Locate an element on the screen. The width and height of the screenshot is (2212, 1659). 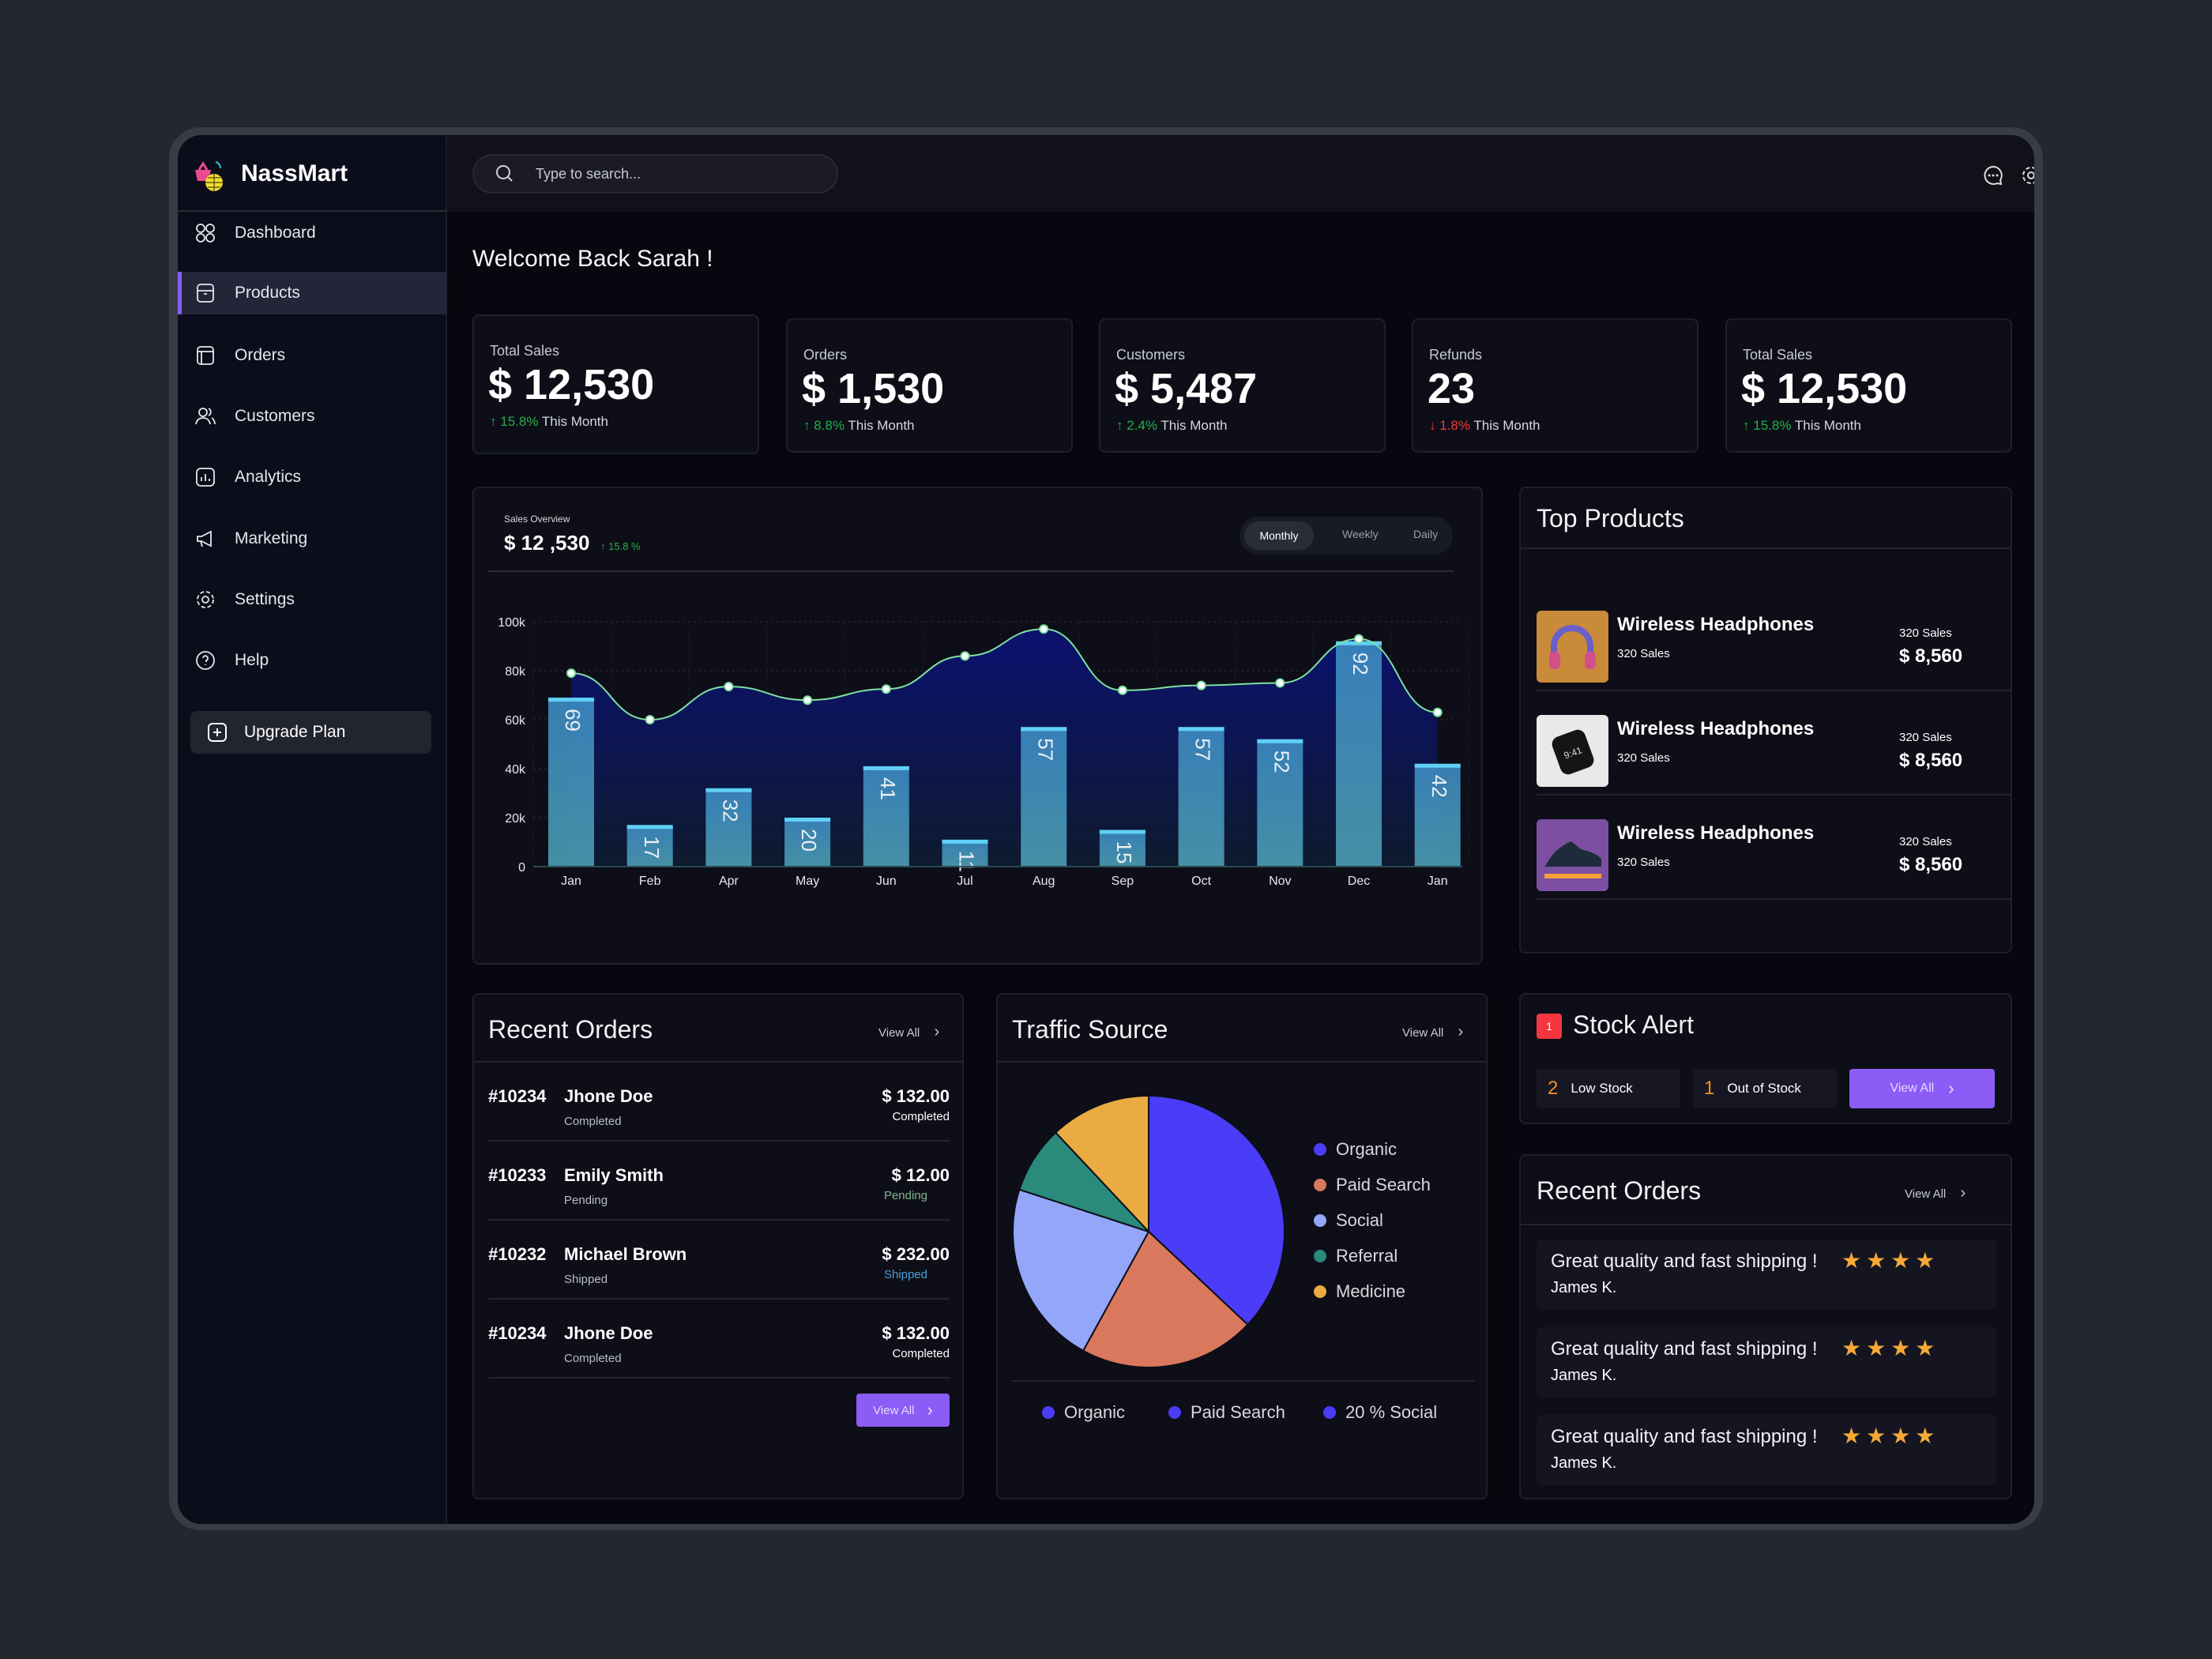
x-tick-label: Nov is located at coordinates (1280, 882).